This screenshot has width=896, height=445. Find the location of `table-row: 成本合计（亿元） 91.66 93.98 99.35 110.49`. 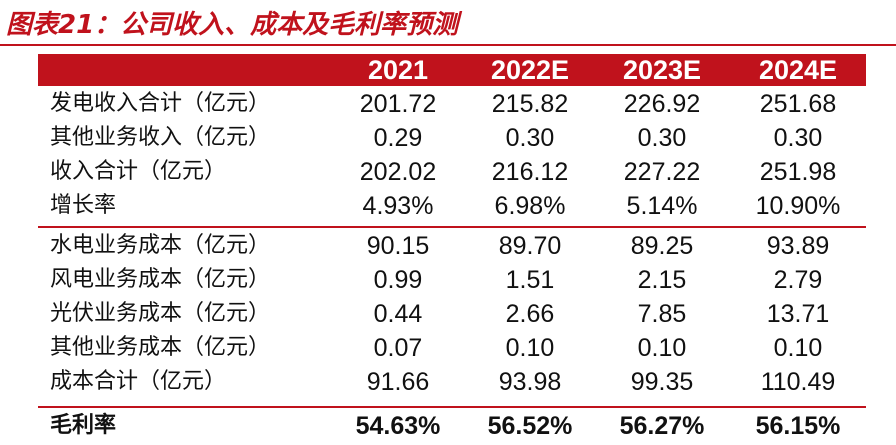

table-row: 成本合计（亿元） 91.66 93.98 99.35 110.49 is located at coordinates (452, 382).